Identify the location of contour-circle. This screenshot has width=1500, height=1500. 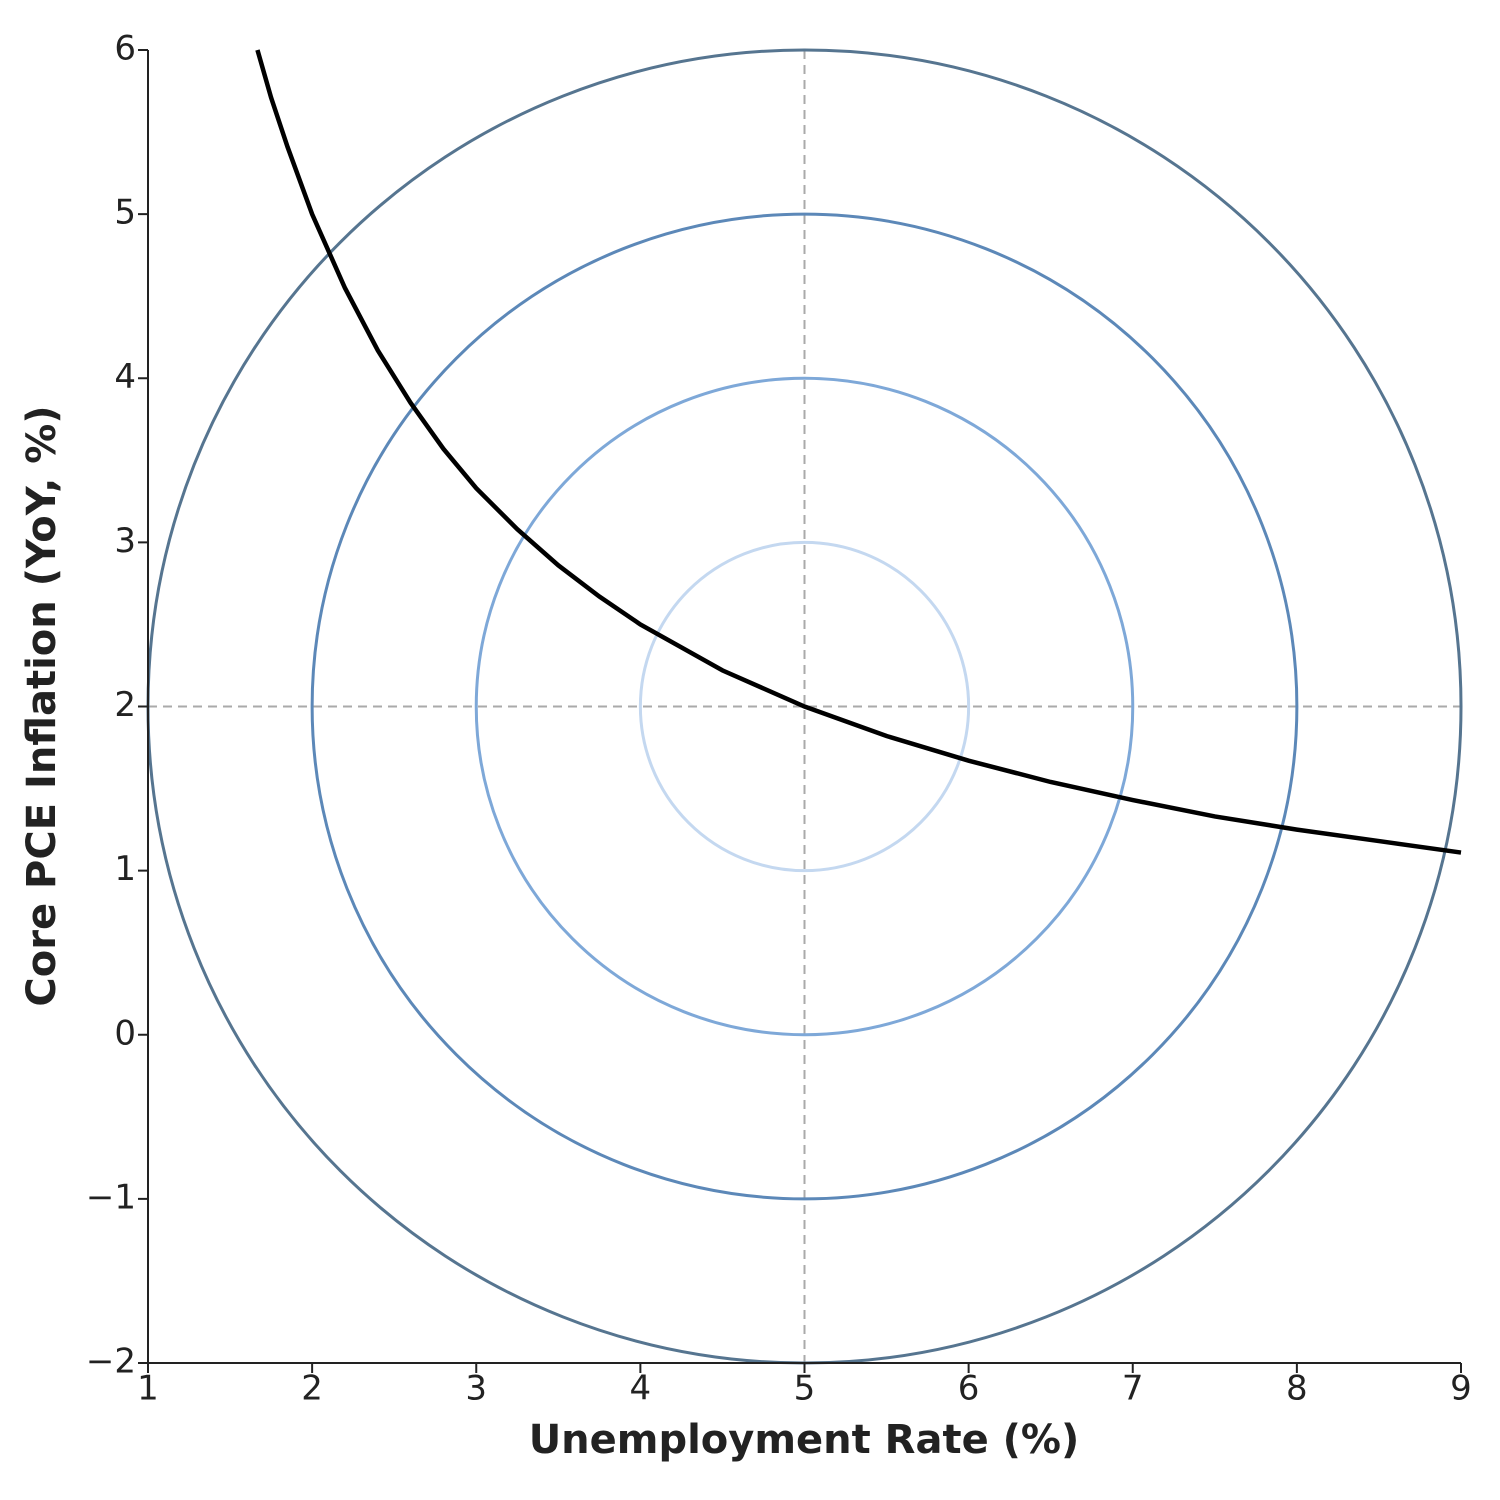
(804, 706).